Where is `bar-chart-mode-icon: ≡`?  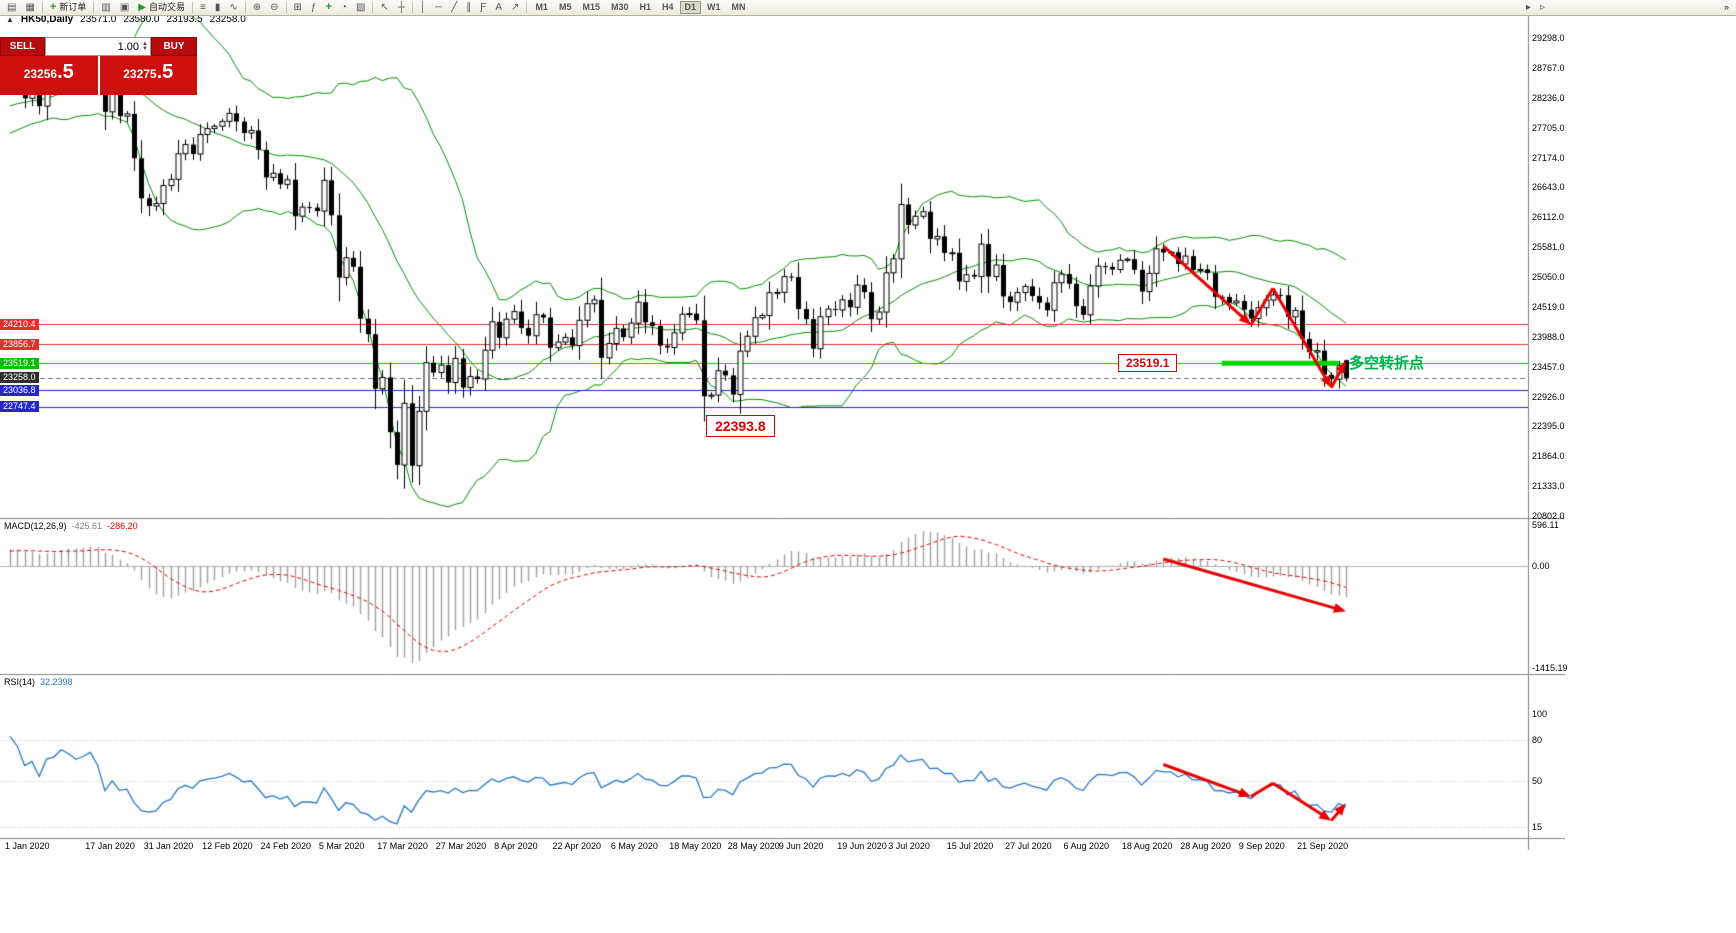 bar-chart-mode-icon: ≡ is located at coordinates (202, 7).